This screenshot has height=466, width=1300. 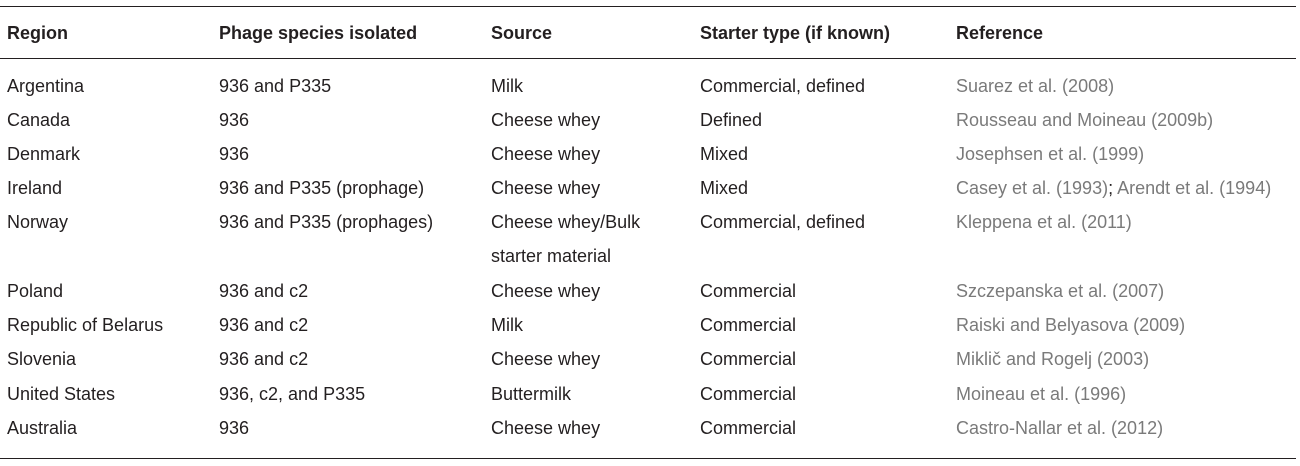 I want to click on table-header-rule, so click(x=648, y=58).